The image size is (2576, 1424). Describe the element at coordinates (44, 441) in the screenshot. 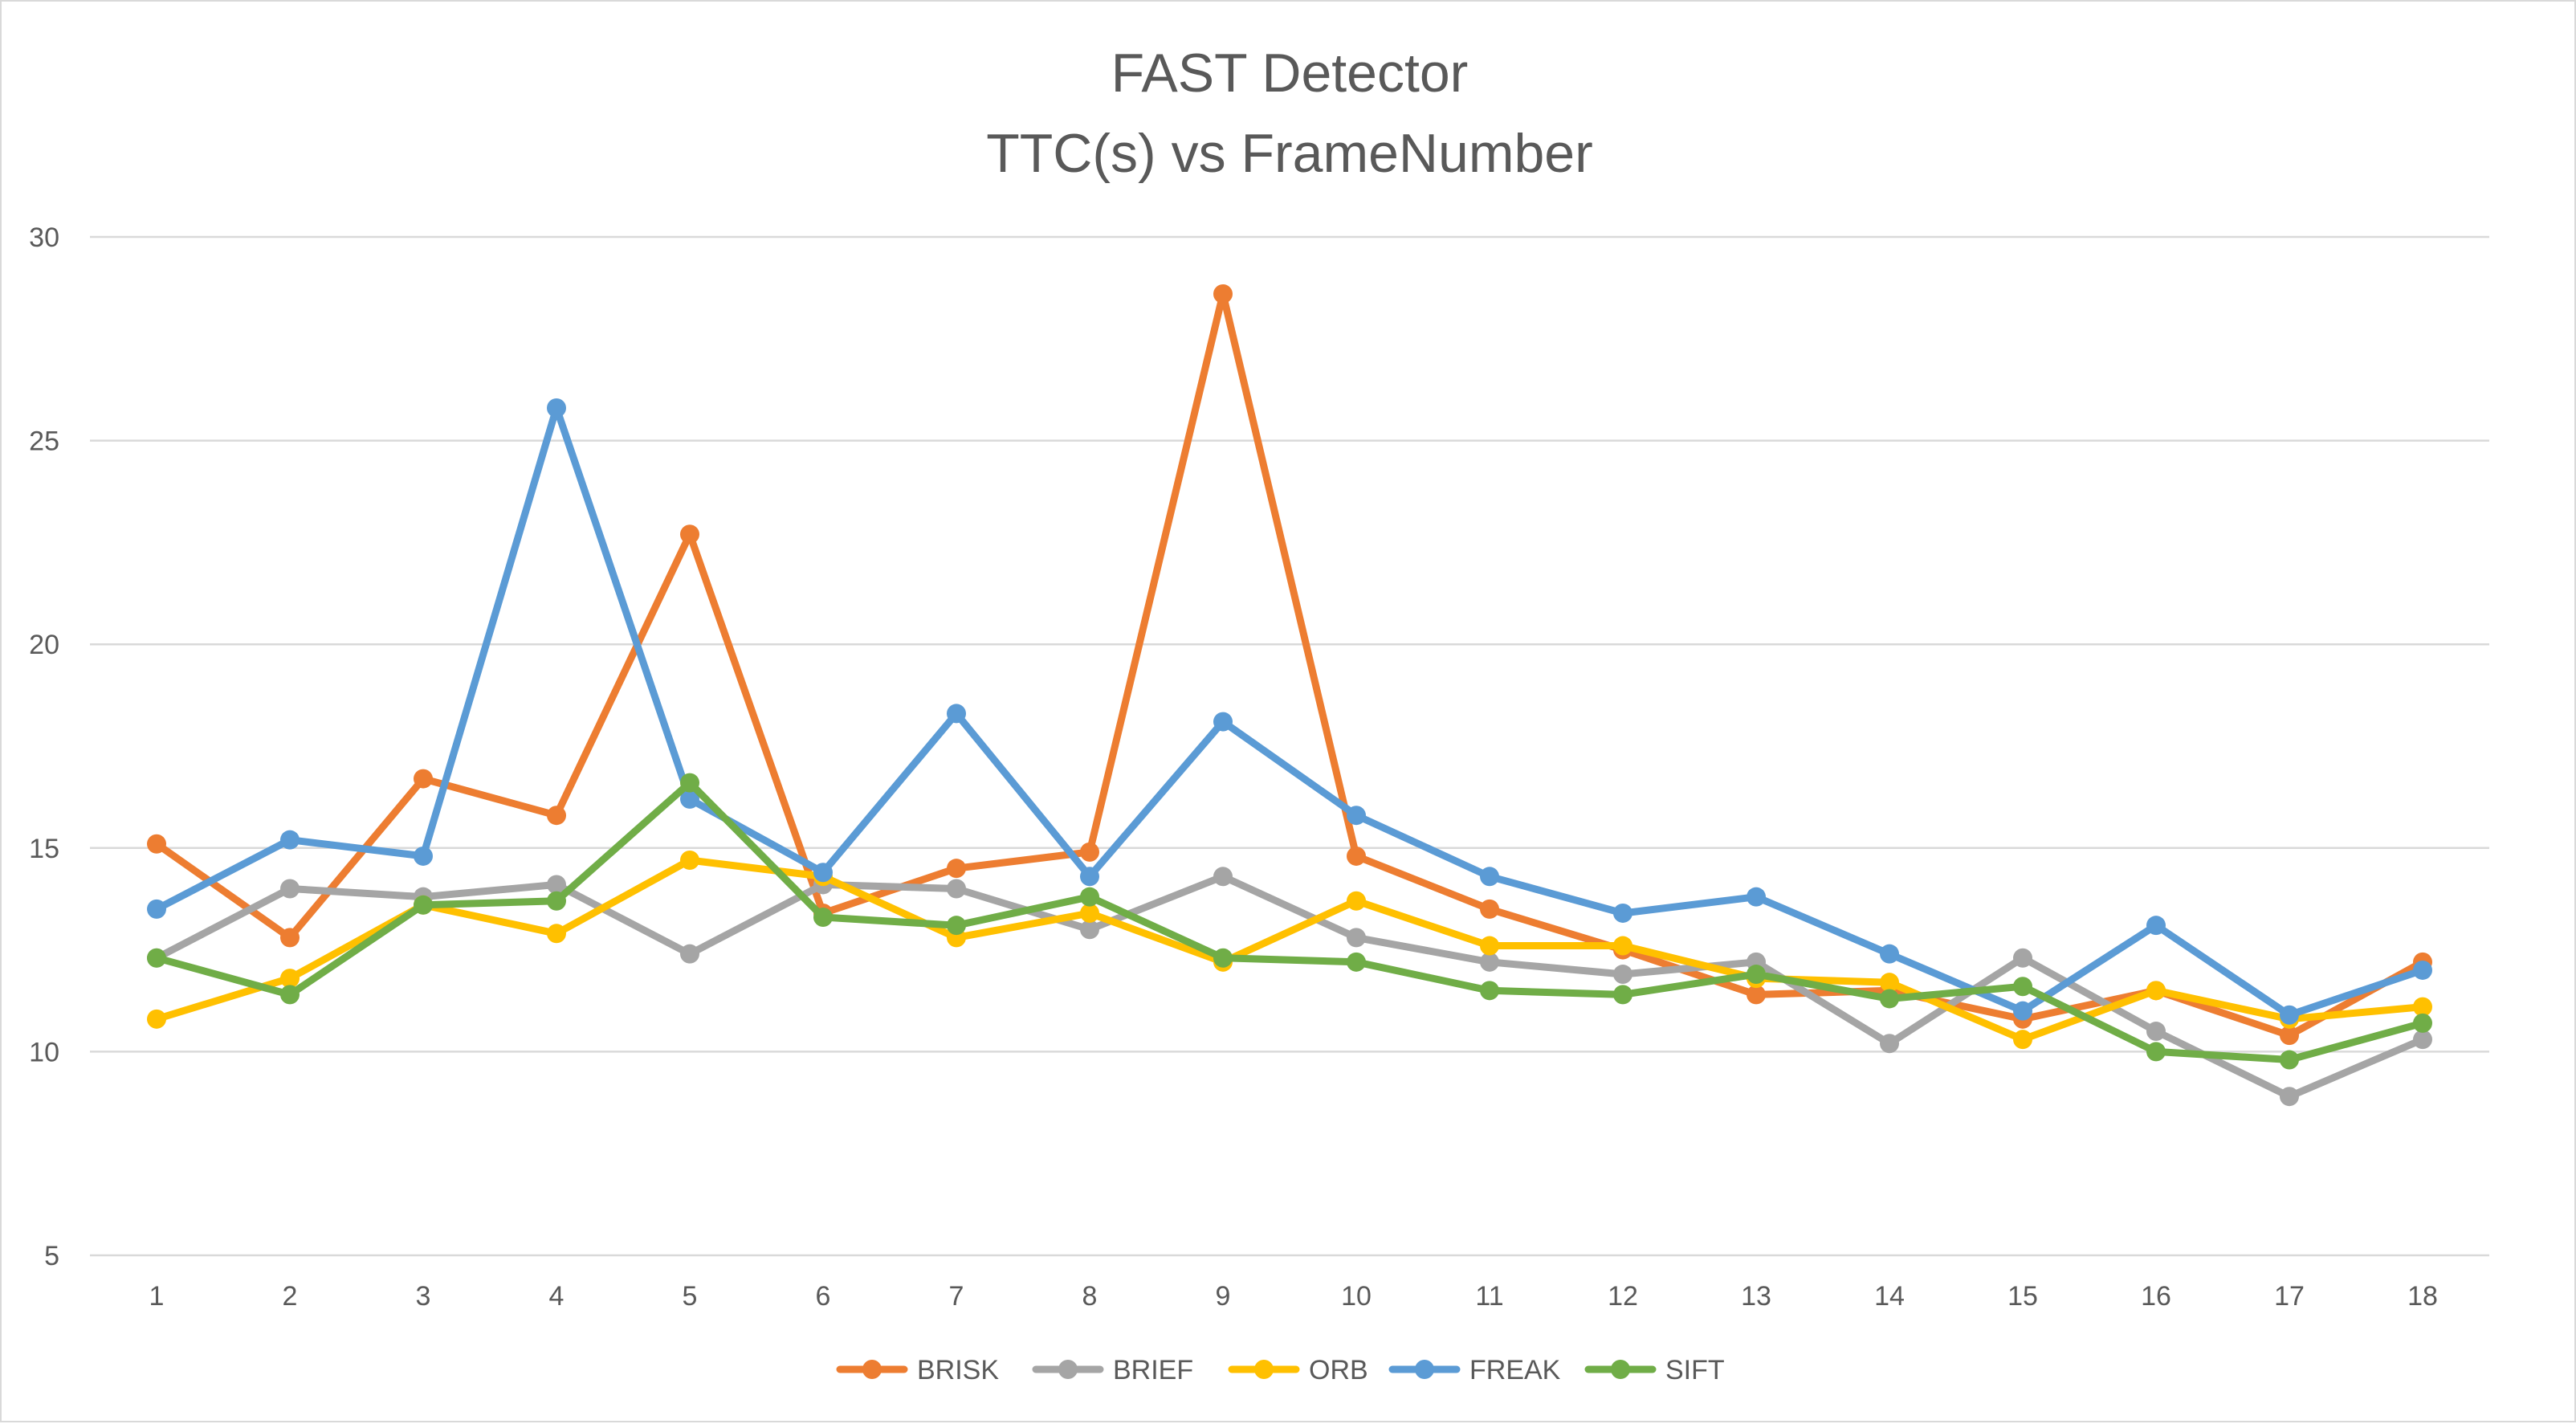

I see `y-tick-label: 25` at that location.